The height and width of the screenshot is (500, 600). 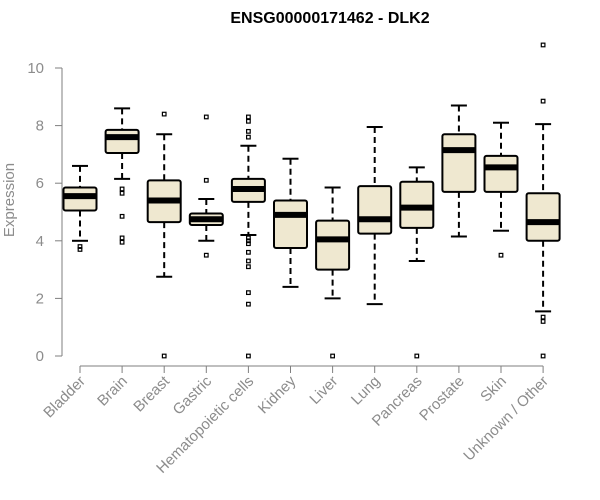 What do you see at coordinates (493, 389) in the screenshot?
I see `x-tick-label: Skin` at bounding box center [493, 389].